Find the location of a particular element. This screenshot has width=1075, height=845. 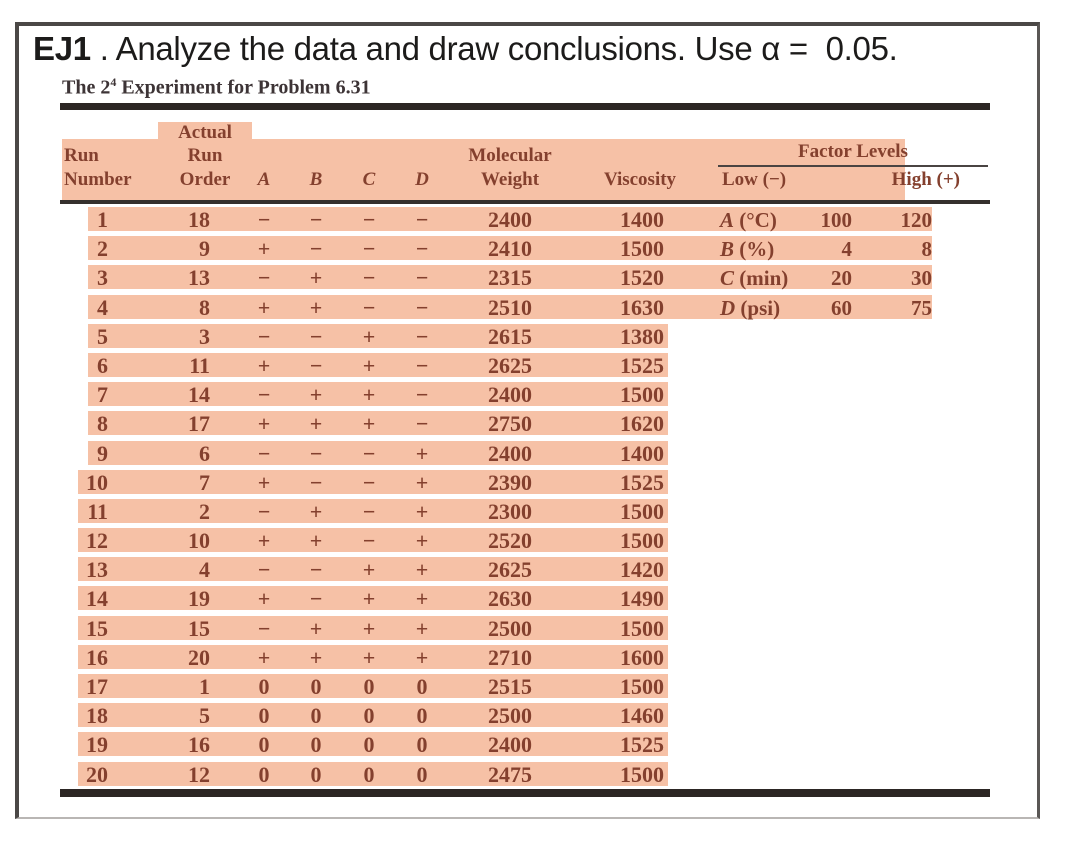

table-row: 13 4 − − + + 2625 1420 is located at coordinates (537, 569).